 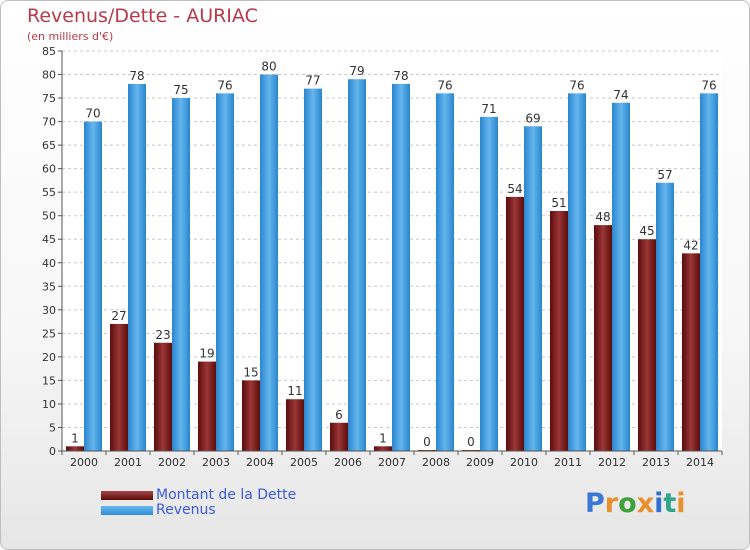 What do you see at coordinates (339, 436) in the screenshot?
I see `bar-dette-2006` at bounding box center [339, 436].